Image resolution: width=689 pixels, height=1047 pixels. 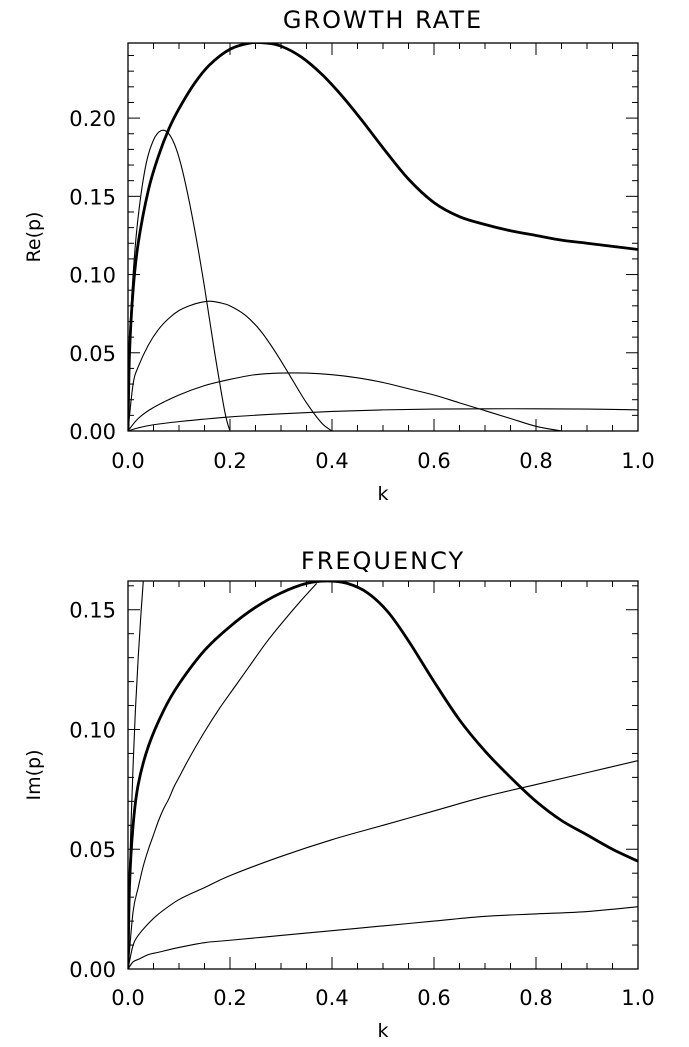 I want to click on chart-title: GROWTH RATE, so click(x=383, y=20).